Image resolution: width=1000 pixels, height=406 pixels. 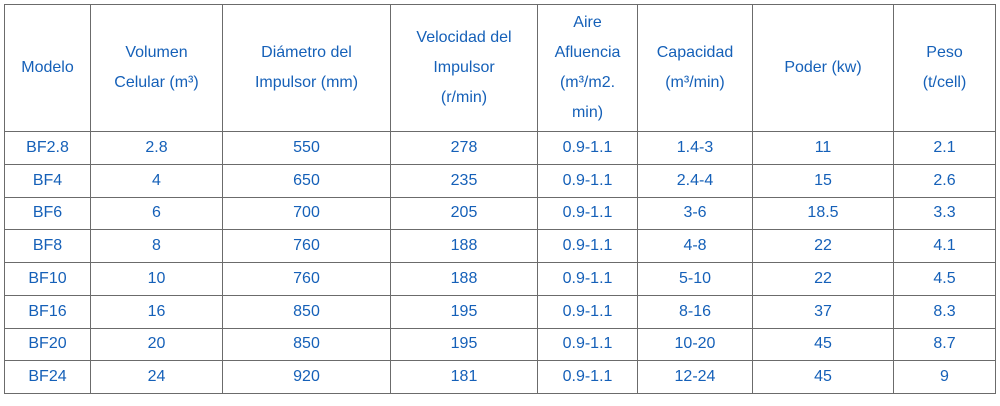 What do you see at coordinates (823, 180) in the screenshot?
I see `table-cell: 15` at bounding box center [823, 180].